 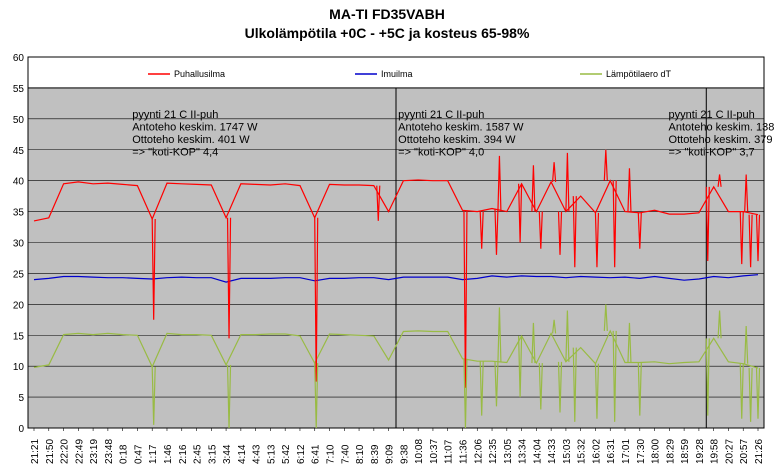 I want to click on x-tick-label: 14:33, so click(x=552, y=451).